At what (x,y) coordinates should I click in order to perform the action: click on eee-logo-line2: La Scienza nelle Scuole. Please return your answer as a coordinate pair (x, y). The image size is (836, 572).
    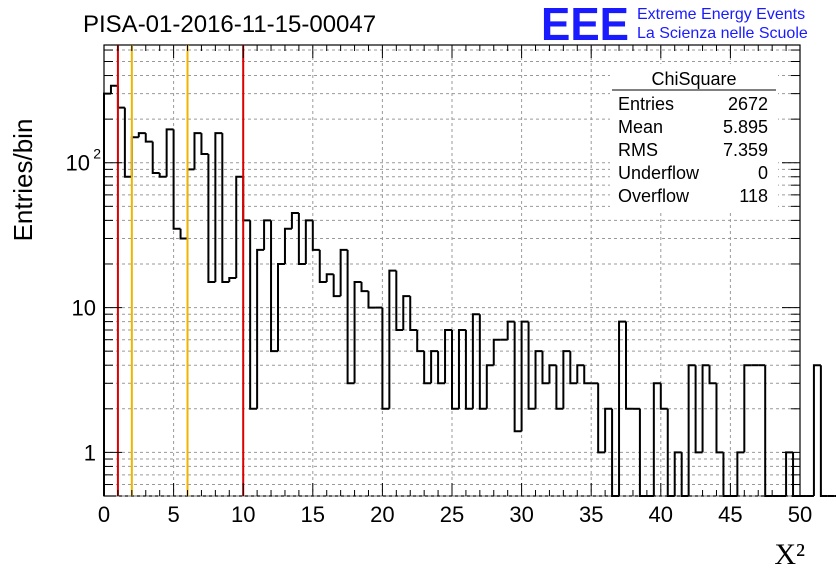
    Looking at the image, I should click on (722, 33).